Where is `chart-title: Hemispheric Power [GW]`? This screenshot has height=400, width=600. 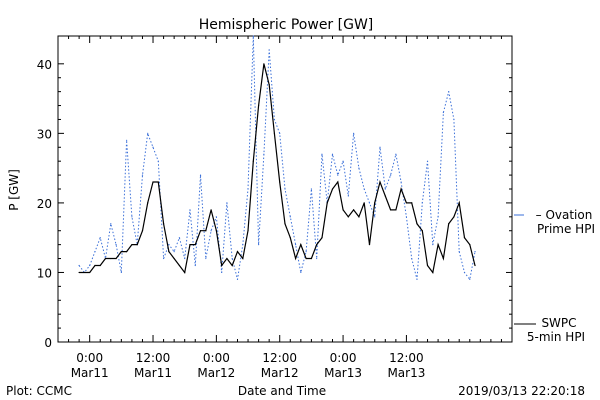
chart-title: Hemispheric Power [GW] is located at coordinates (286, 25).